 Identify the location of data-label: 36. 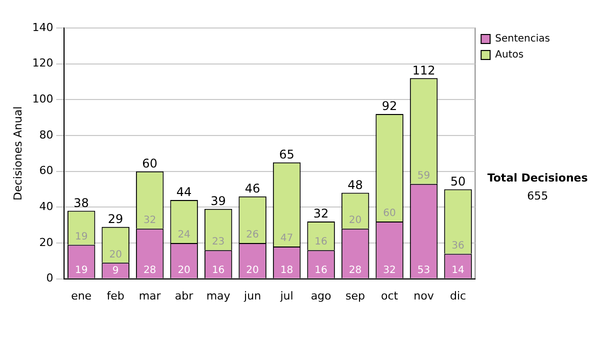
(458, 246).